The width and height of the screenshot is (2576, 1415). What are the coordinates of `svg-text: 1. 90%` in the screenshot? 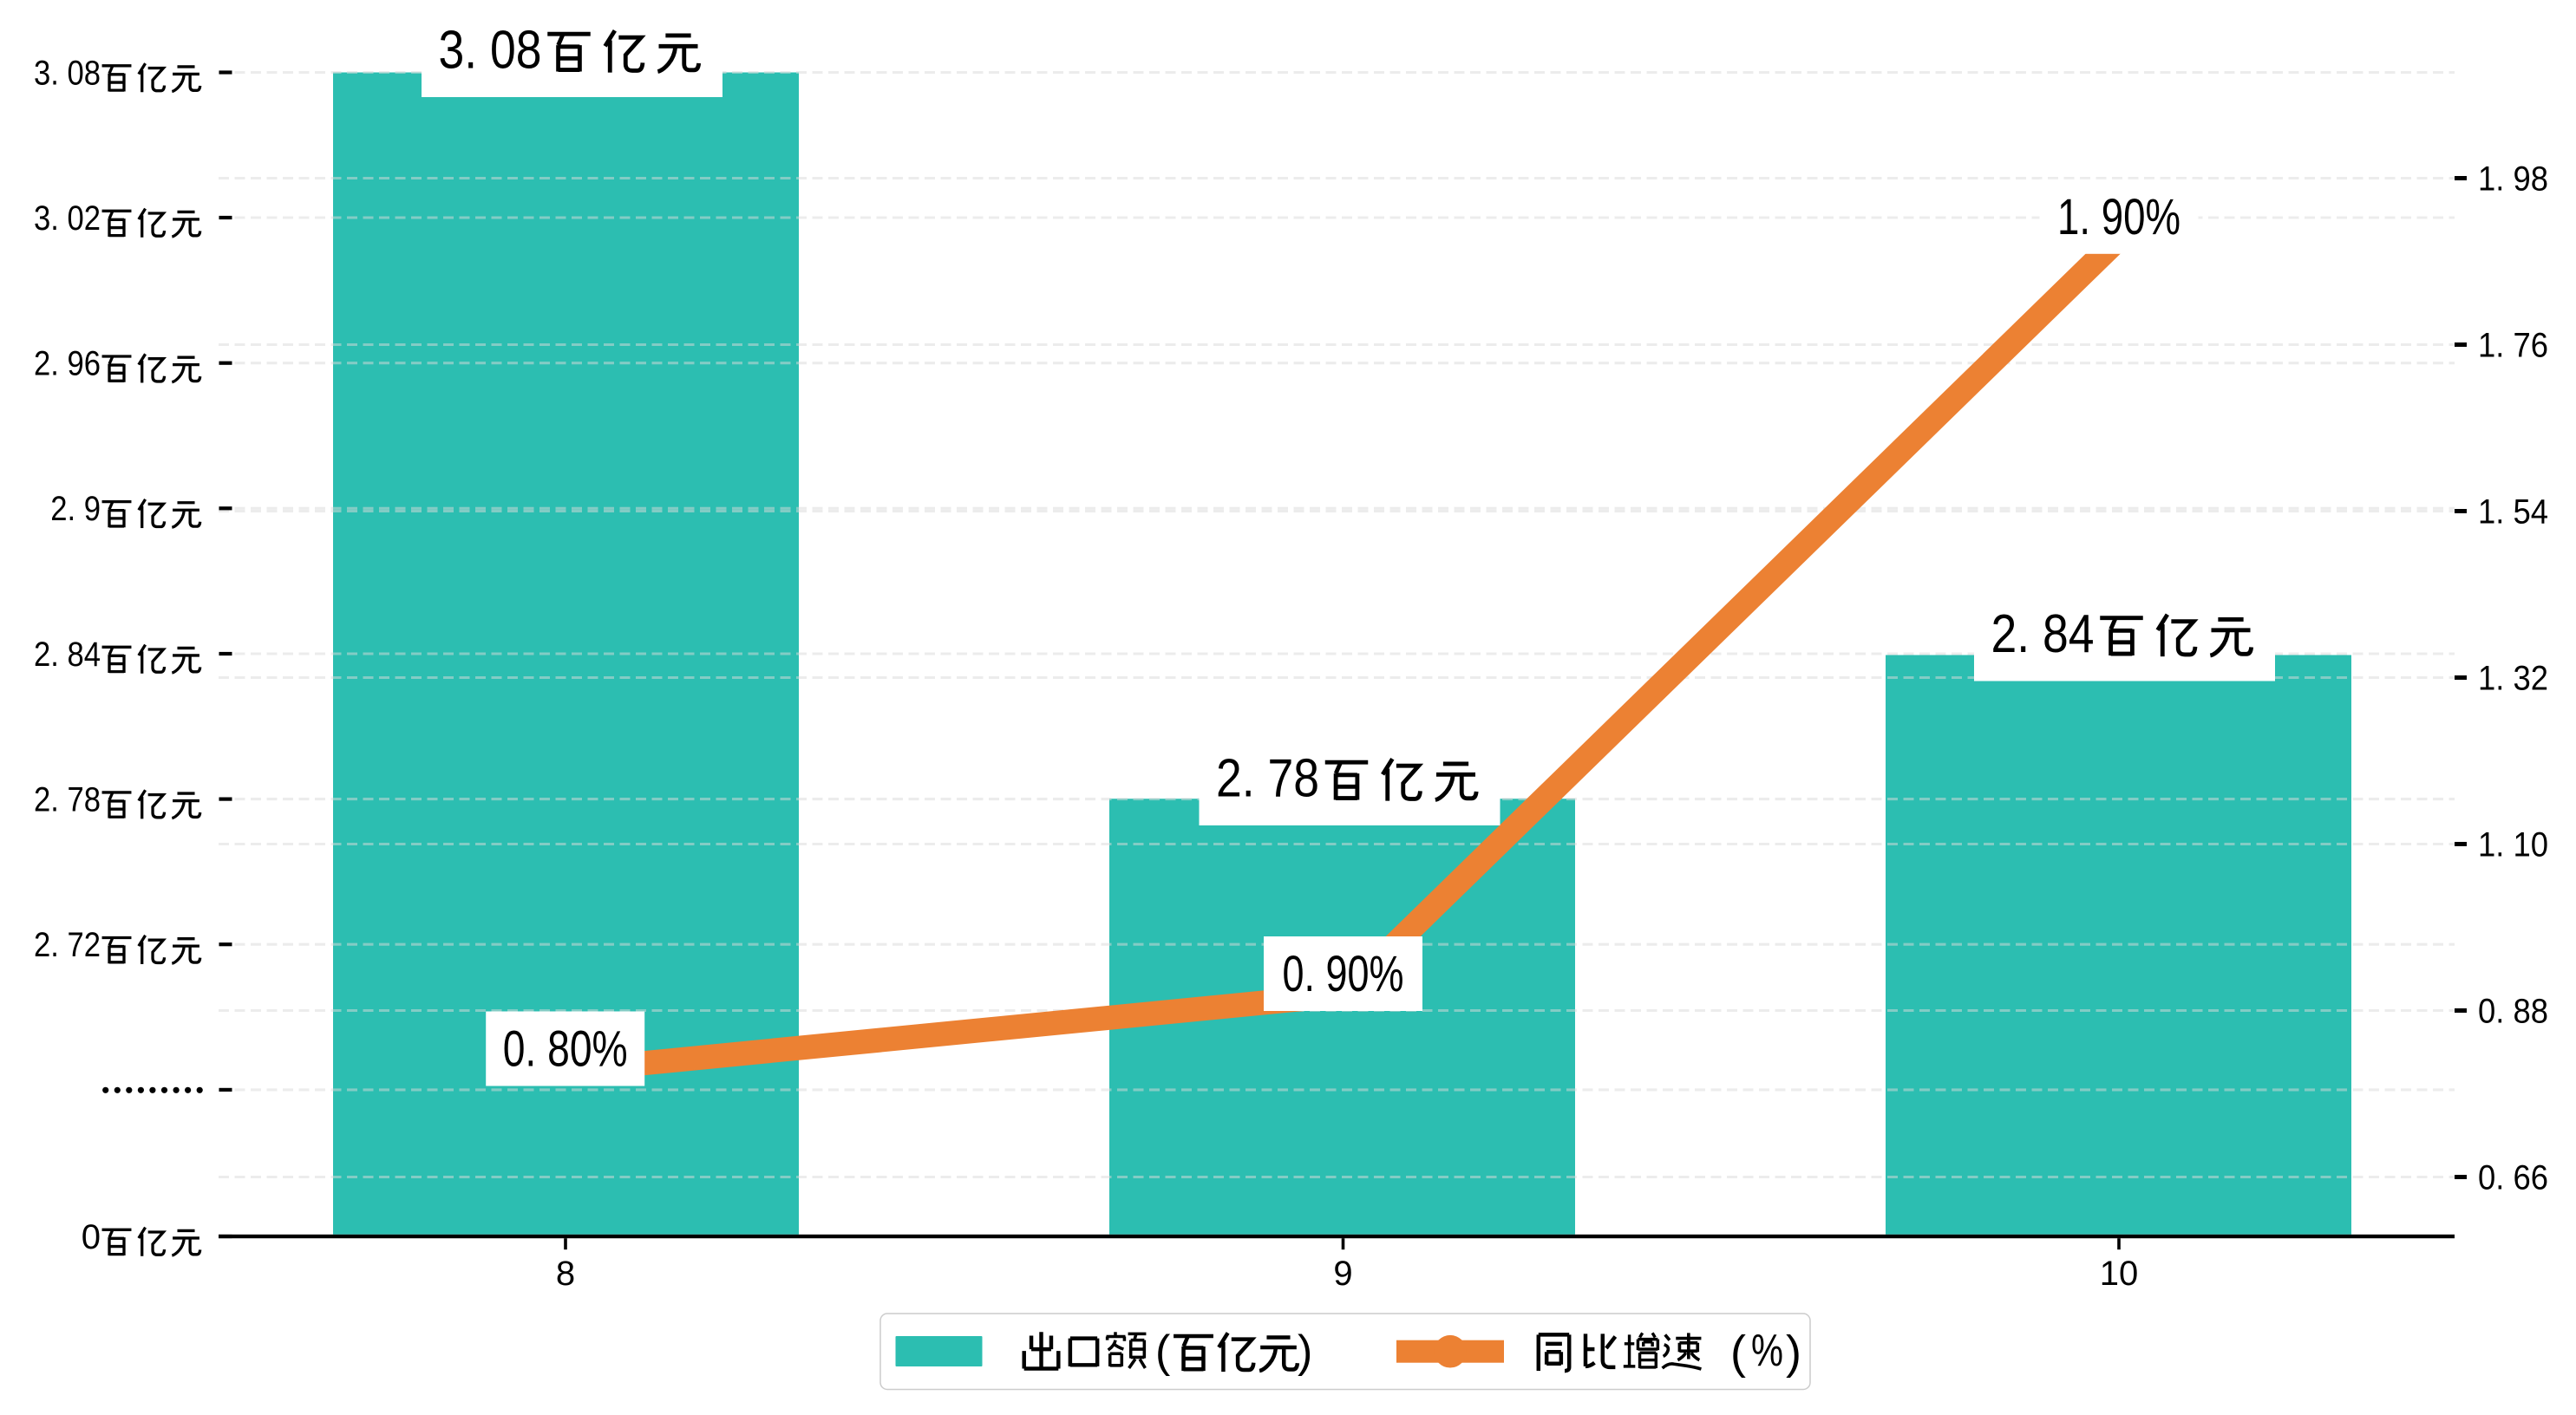 It's located at (2118, 217).